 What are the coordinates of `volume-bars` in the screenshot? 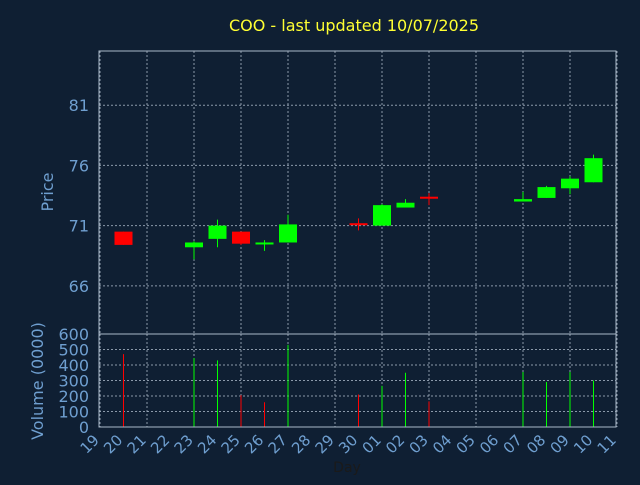 It's located at (358, 385).